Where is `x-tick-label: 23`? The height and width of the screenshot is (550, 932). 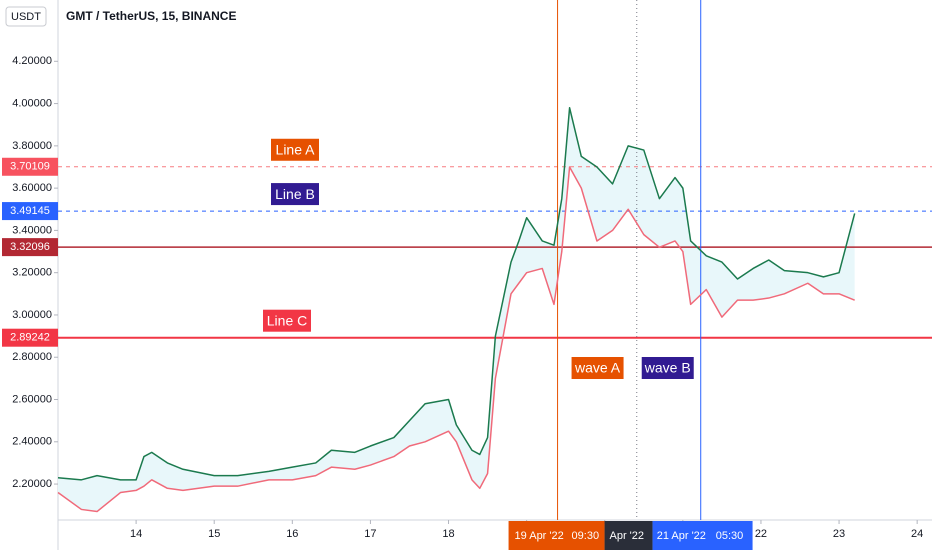 x-tick-label: 23 is located at coordinates (839, 534).